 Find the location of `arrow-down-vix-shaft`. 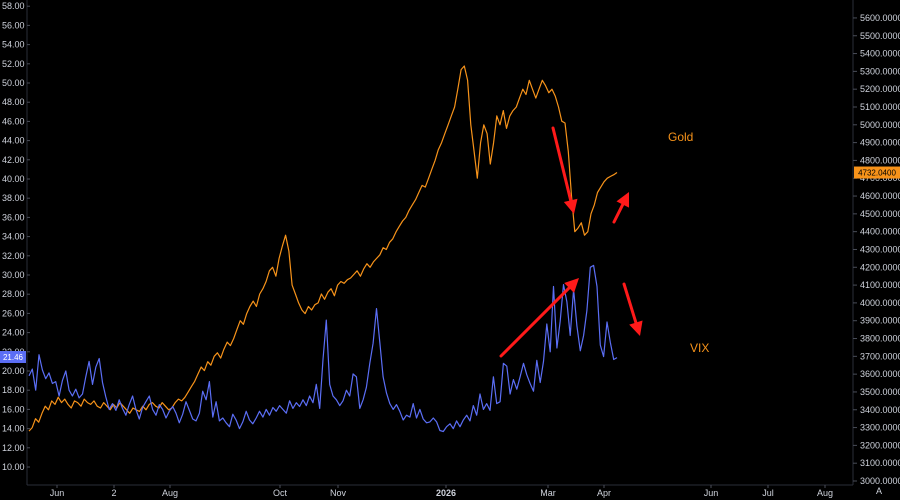

arrow-down-vix-shaft is located at coordinates (630, 303).